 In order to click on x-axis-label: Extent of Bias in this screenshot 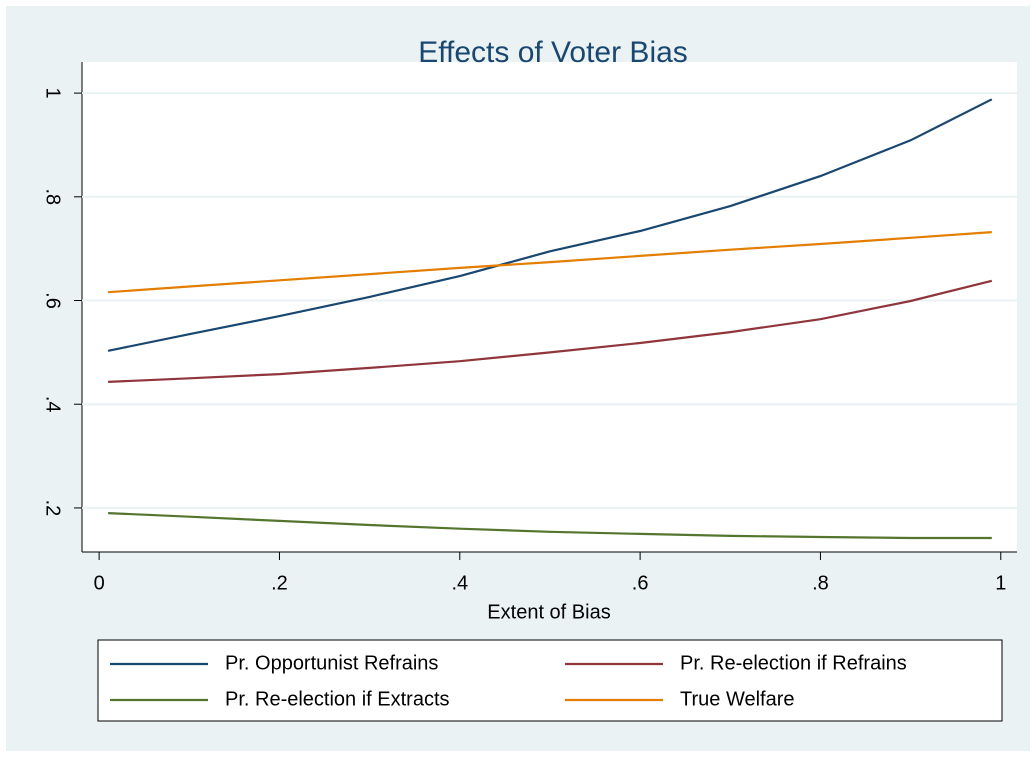, I will do `click(548, 612)`.